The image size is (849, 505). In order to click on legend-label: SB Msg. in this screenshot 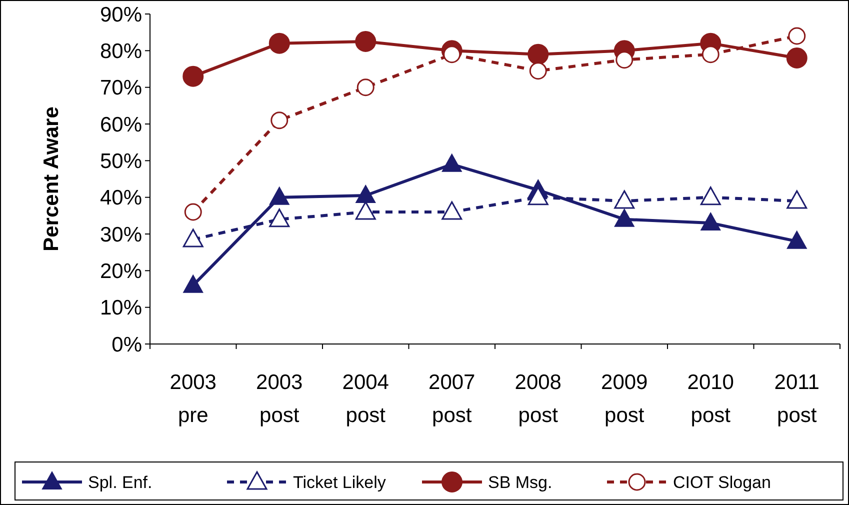, I will do `click(520, 482)`.